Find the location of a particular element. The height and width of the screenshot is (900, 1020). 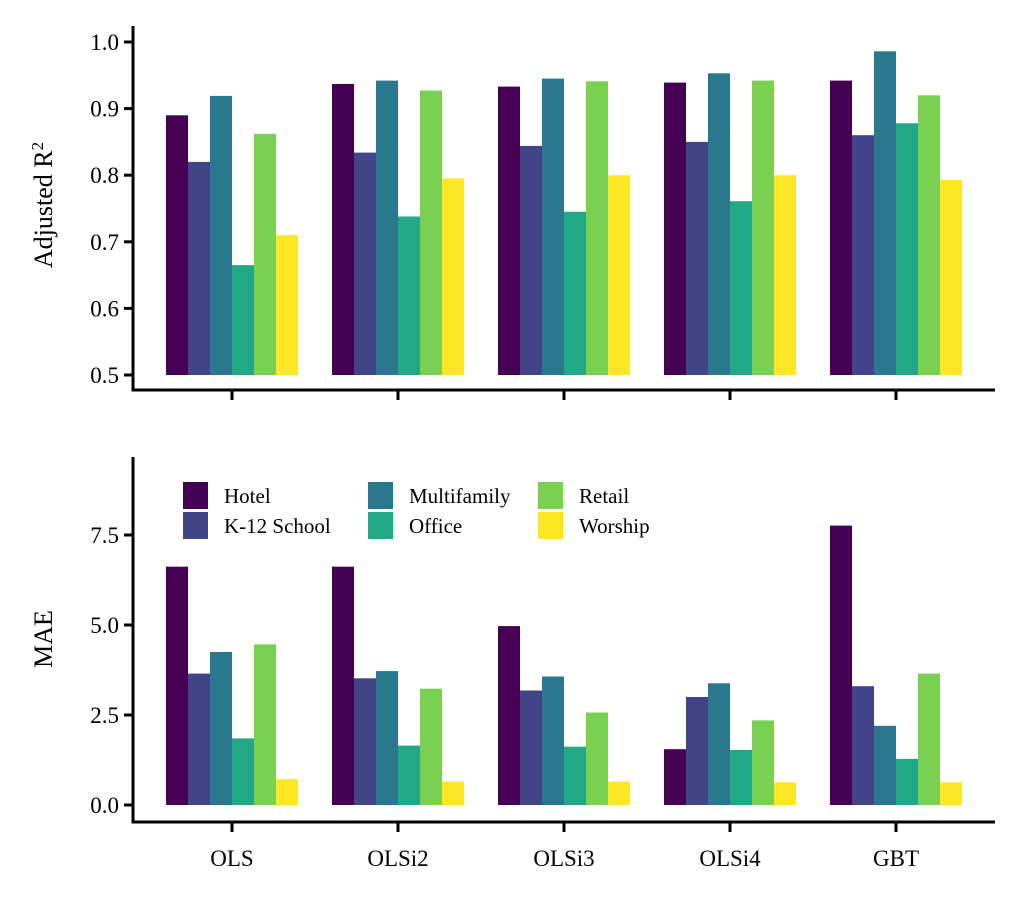

y-tick-label: 0.9 is located at coordinates (104, 109).